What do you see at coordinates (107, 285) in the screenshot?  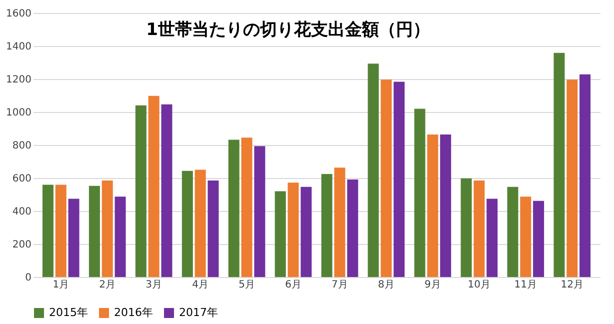 I see `x-tick-label: 2月` at bounding box center [107, 285].